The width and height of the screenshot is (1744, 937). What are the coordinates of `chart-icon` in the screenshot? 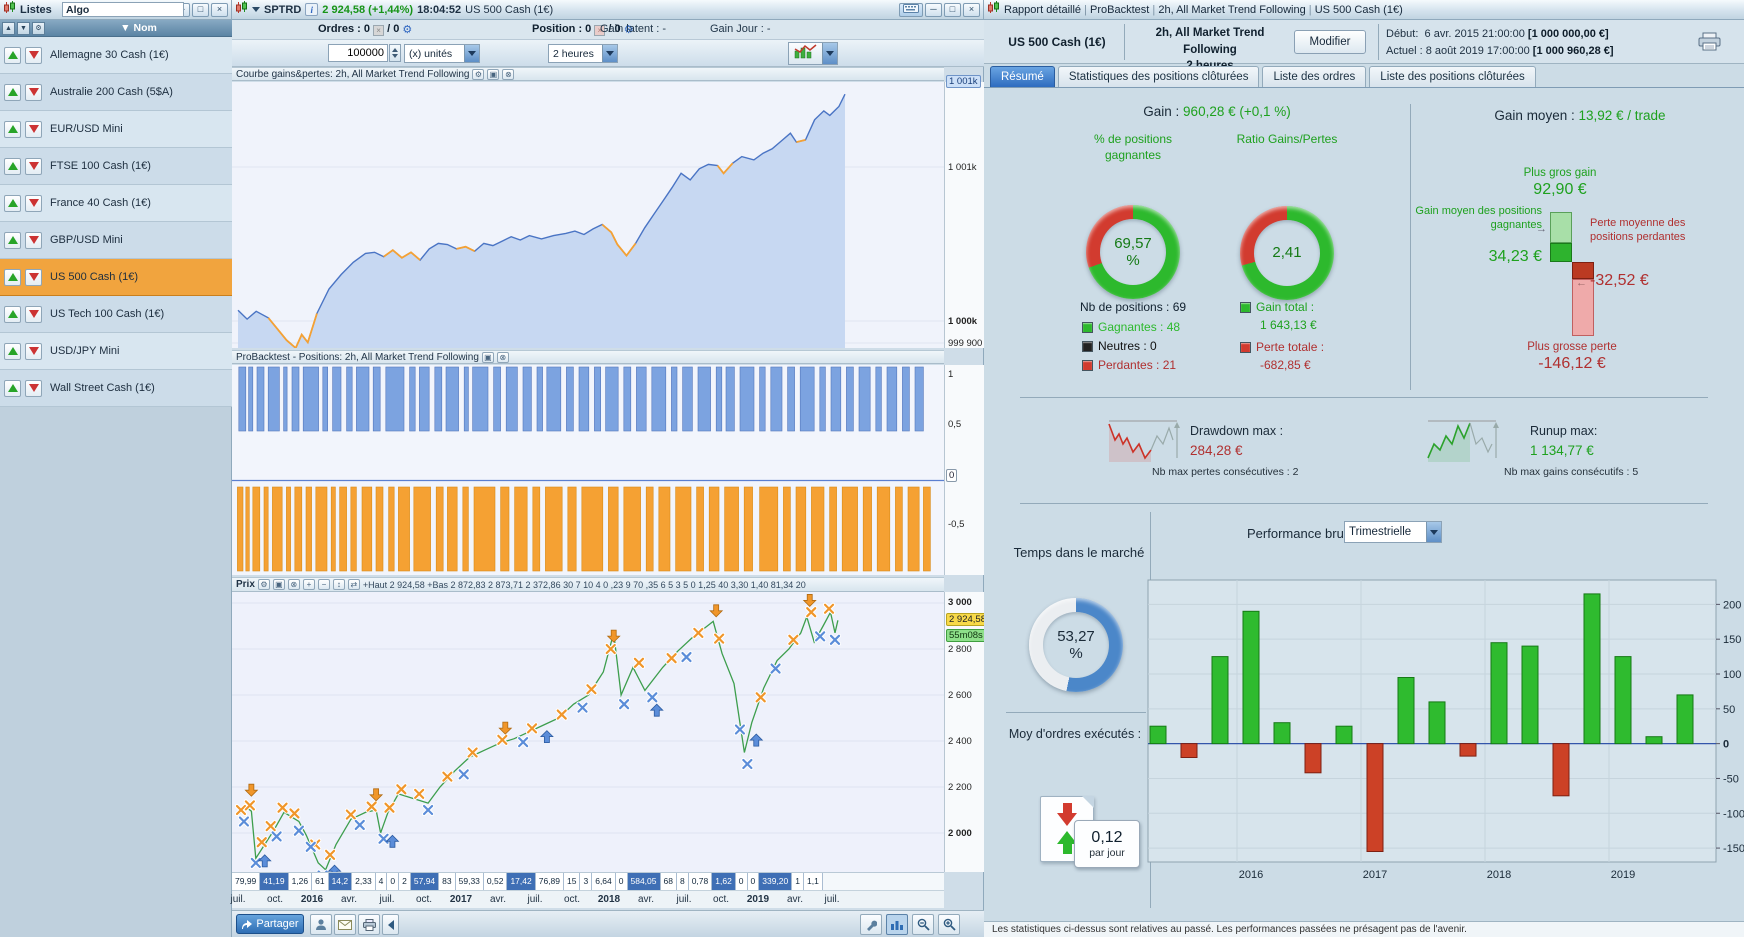 It's located at (897, 925).